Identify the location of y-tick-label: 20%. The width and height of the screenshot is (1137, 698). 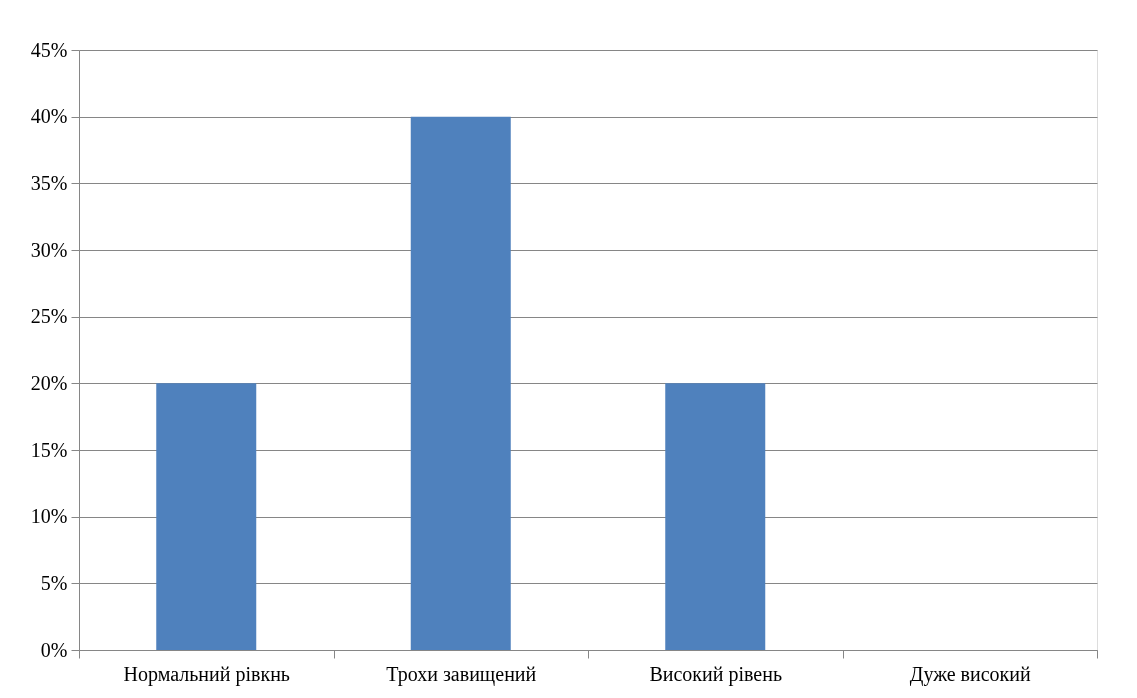
(49, 382).